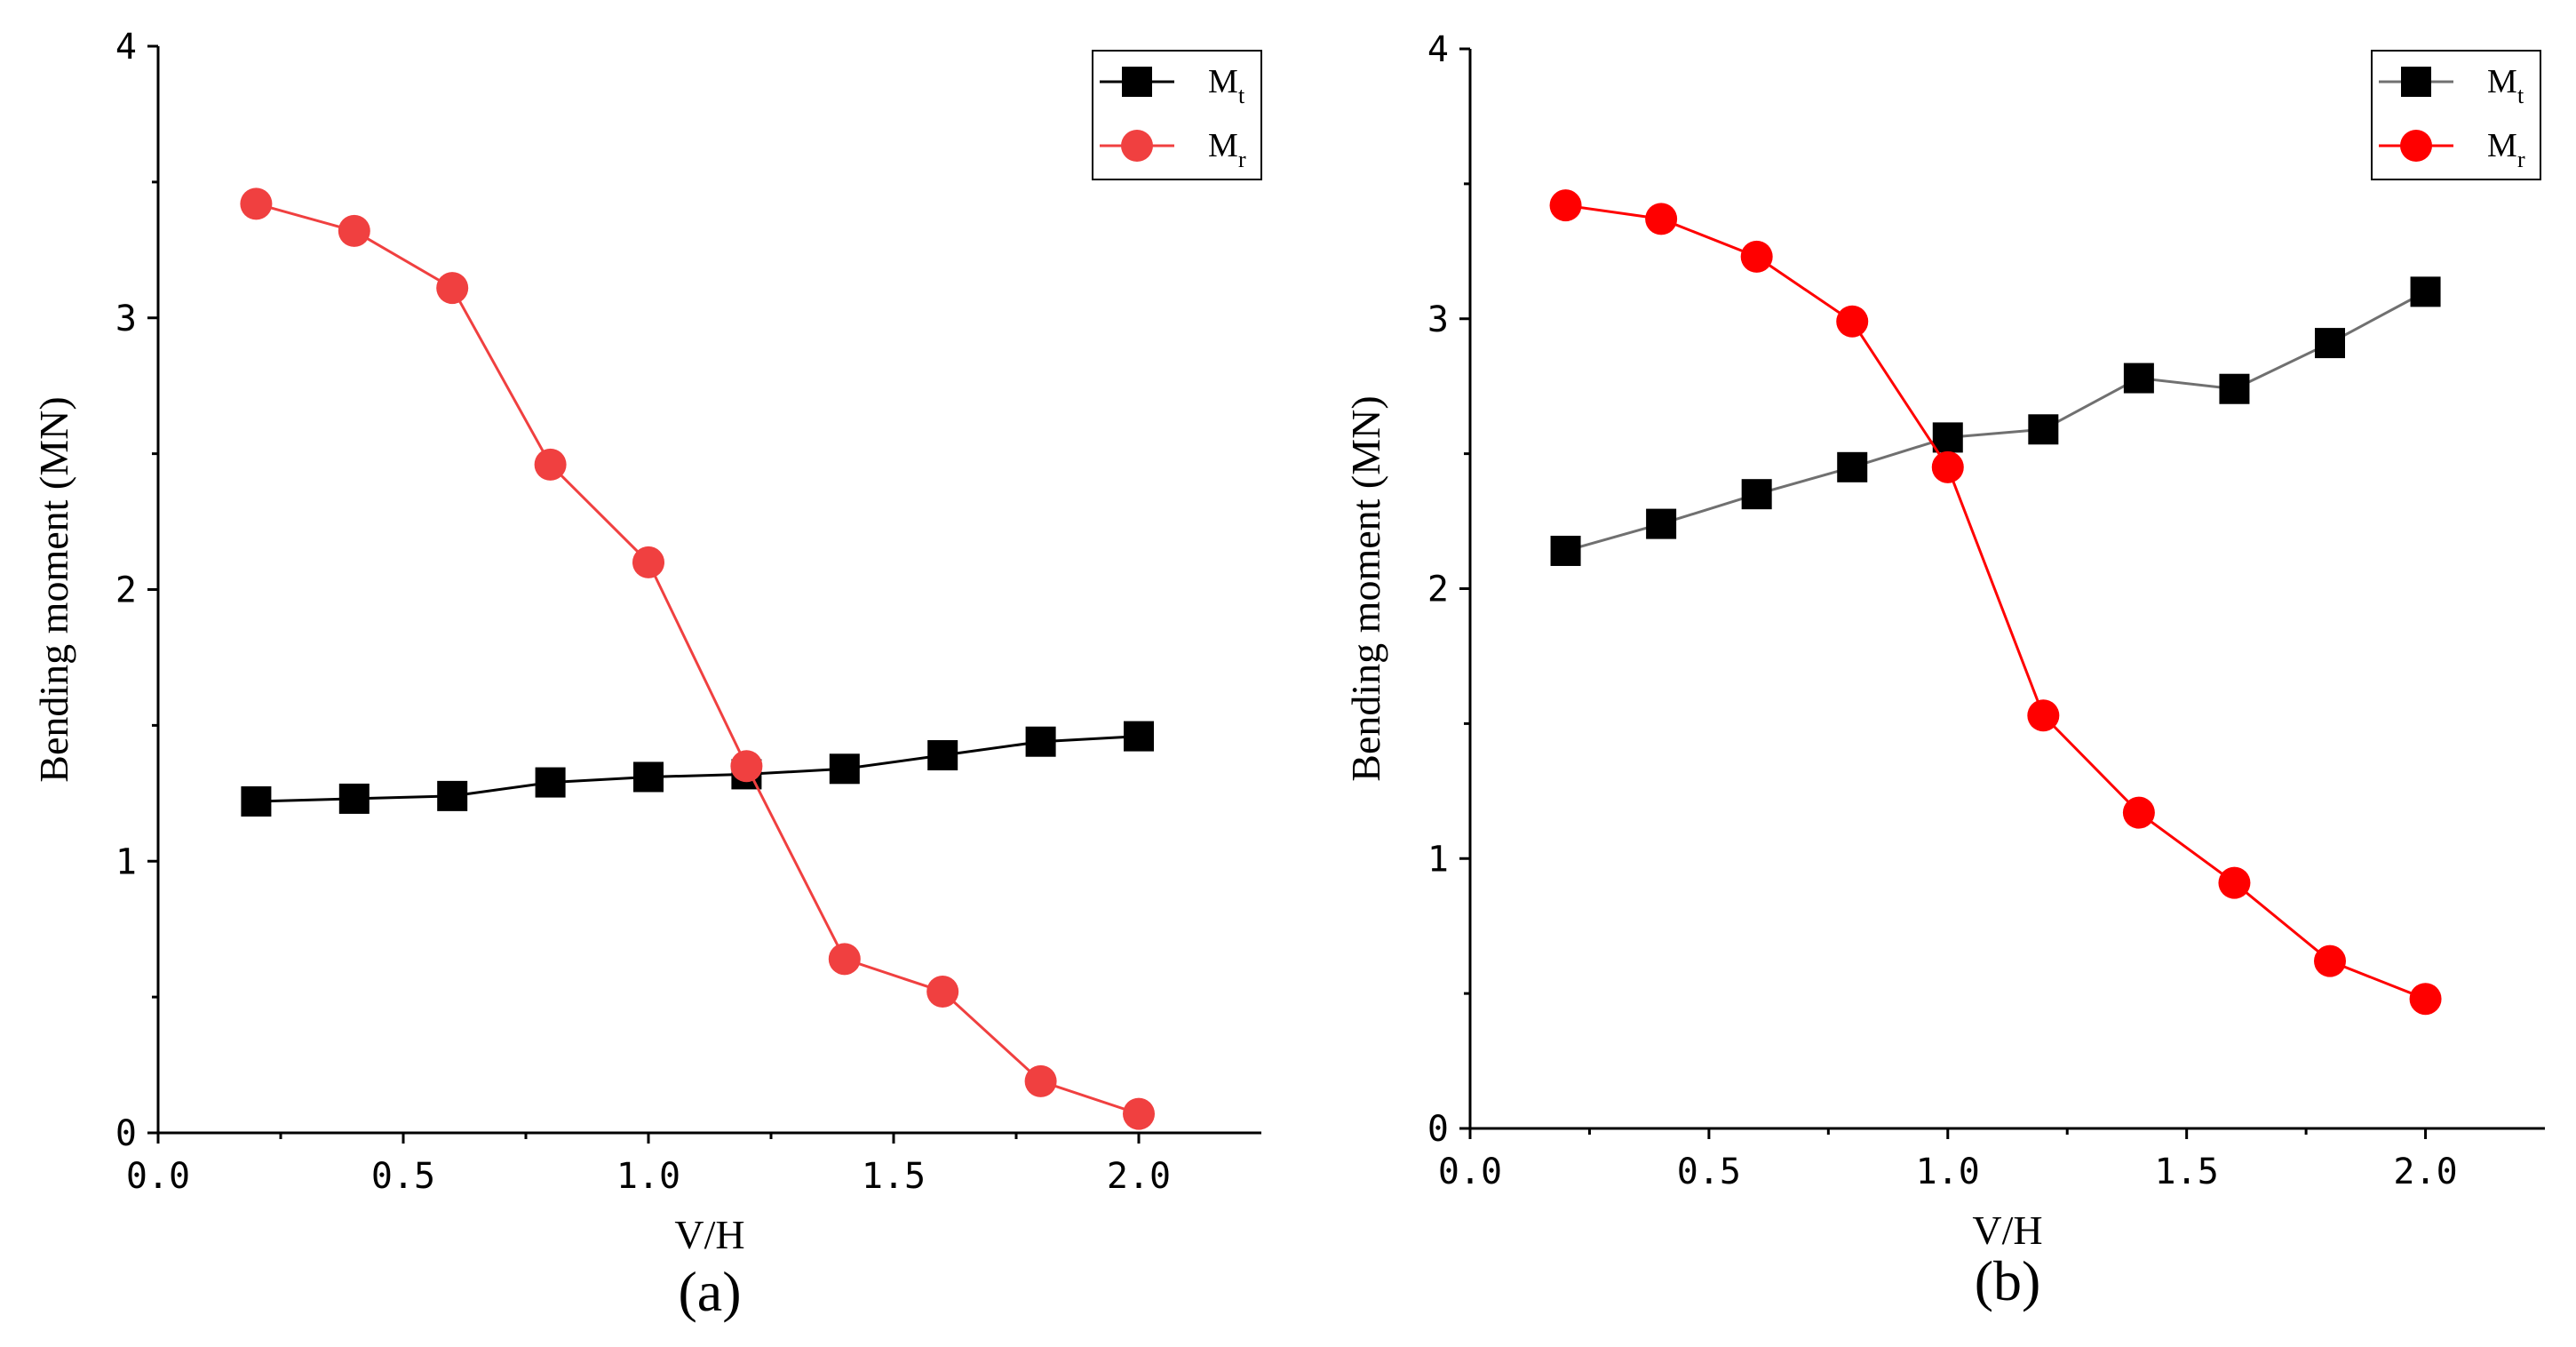  Describe the element at coordinates (2008, 1280) in the screenshot. I see `panel-caption: (b)` at that location.